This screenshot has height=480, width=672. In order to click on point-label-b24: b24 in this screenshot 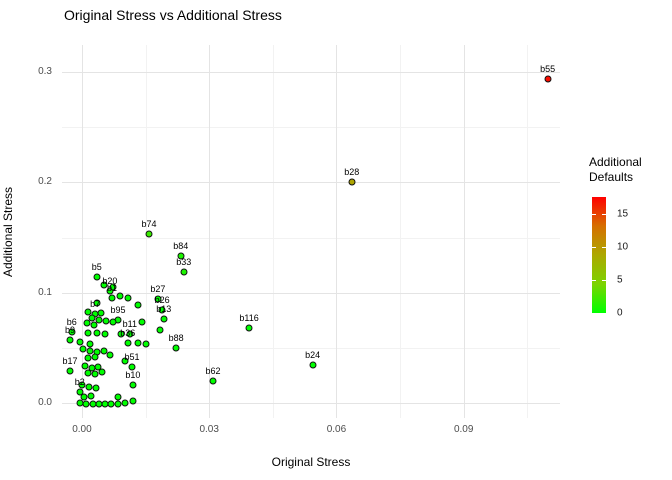, I will do `click(313, 354)`.